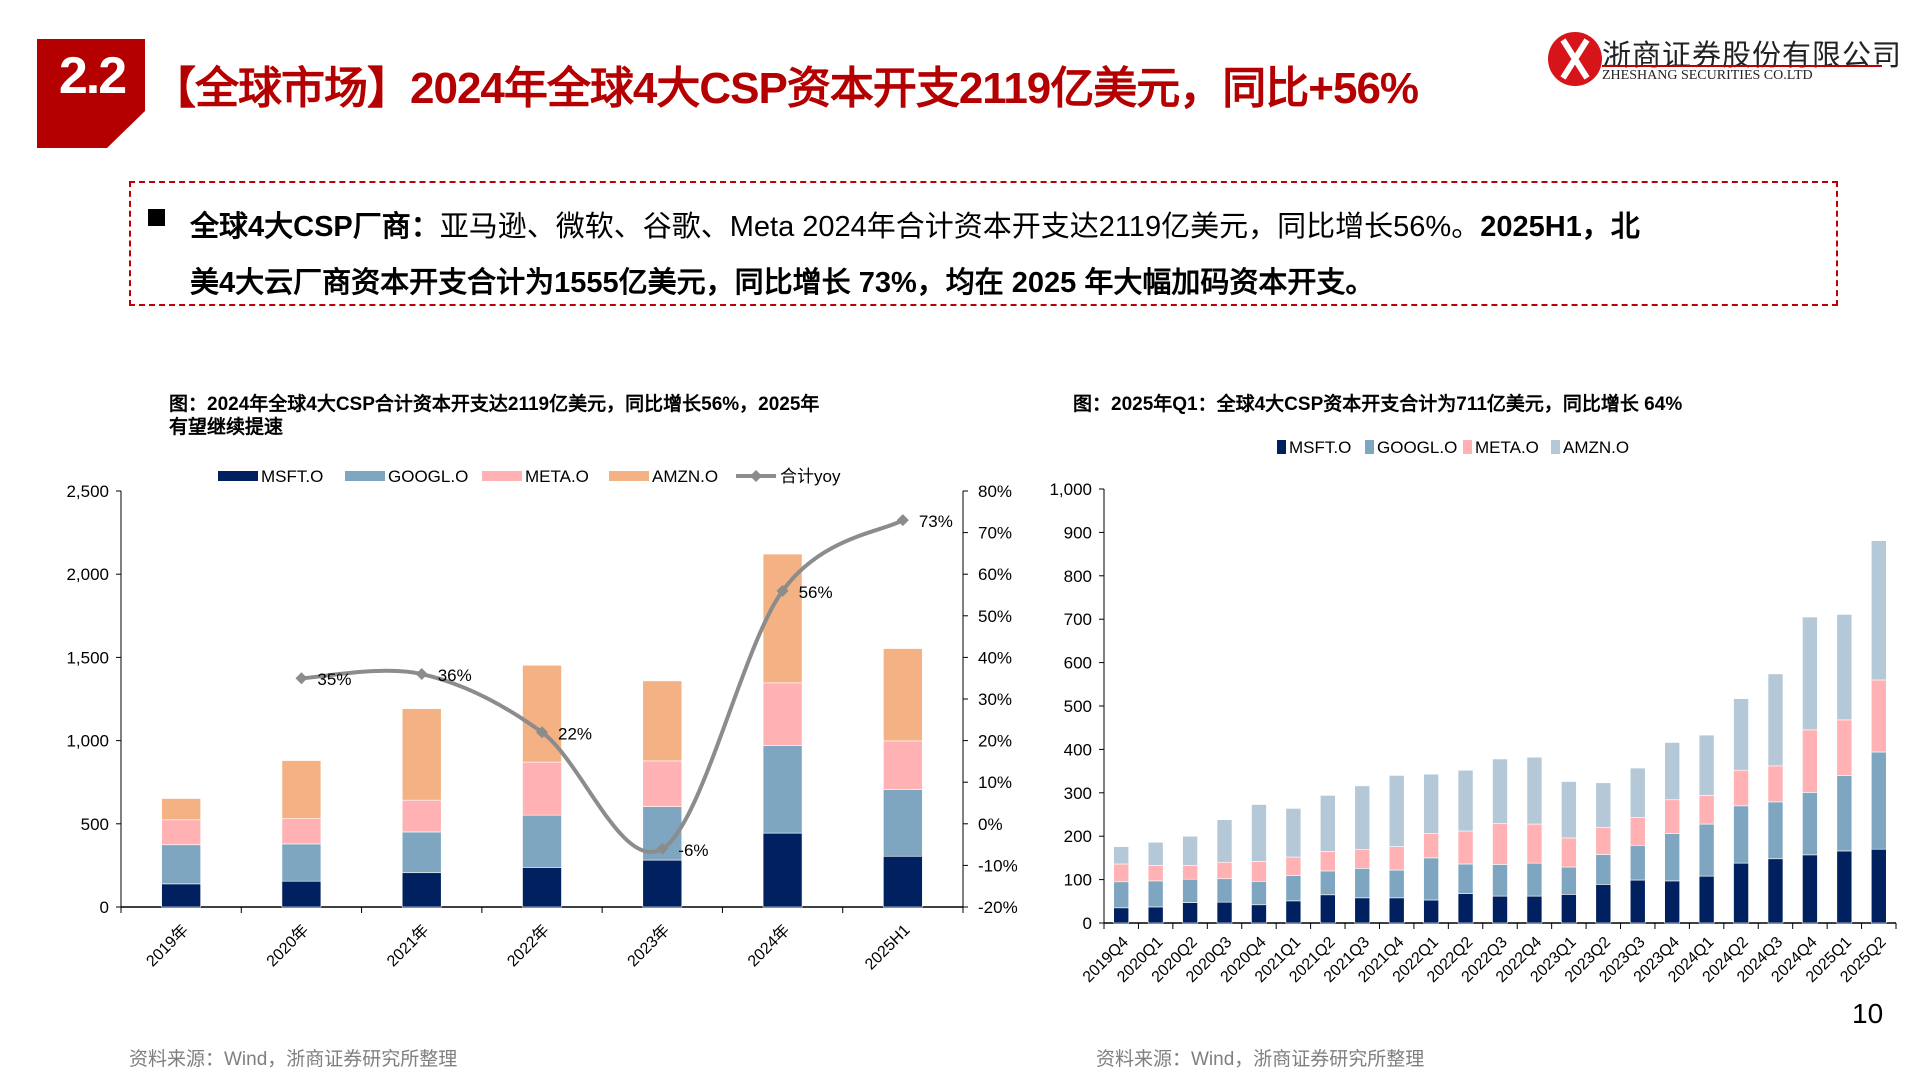  I want to click on right-chart-y-tick-label: 1,000, so click(1070, 489).